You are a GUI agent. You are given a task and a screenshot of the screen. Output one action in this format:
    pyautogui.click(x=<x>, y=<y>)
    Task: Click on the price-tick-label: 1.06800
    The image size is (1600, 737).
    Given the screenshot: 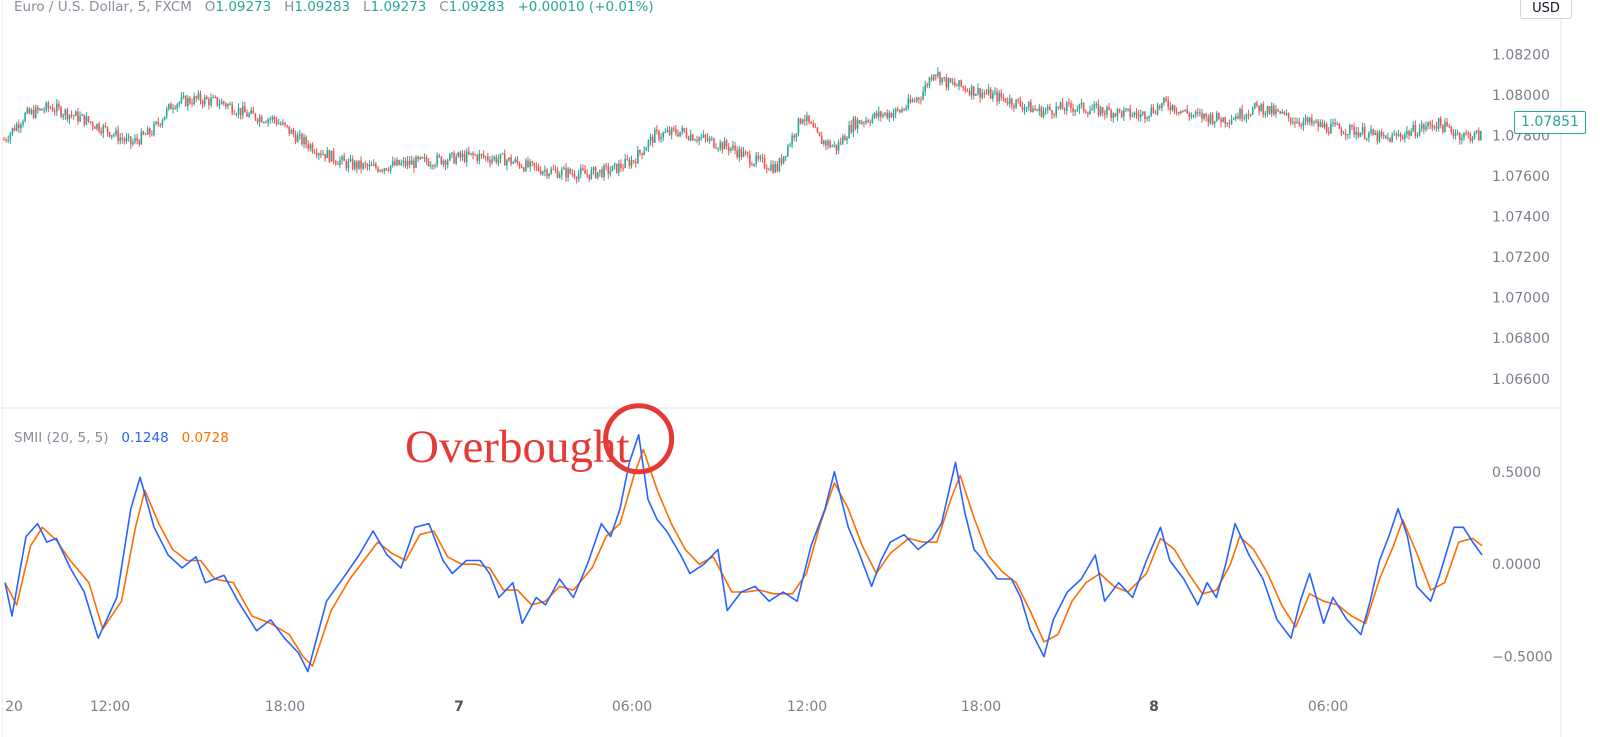 What is the action you would take?
    pyautogui.click(x=1521, y=339)
    